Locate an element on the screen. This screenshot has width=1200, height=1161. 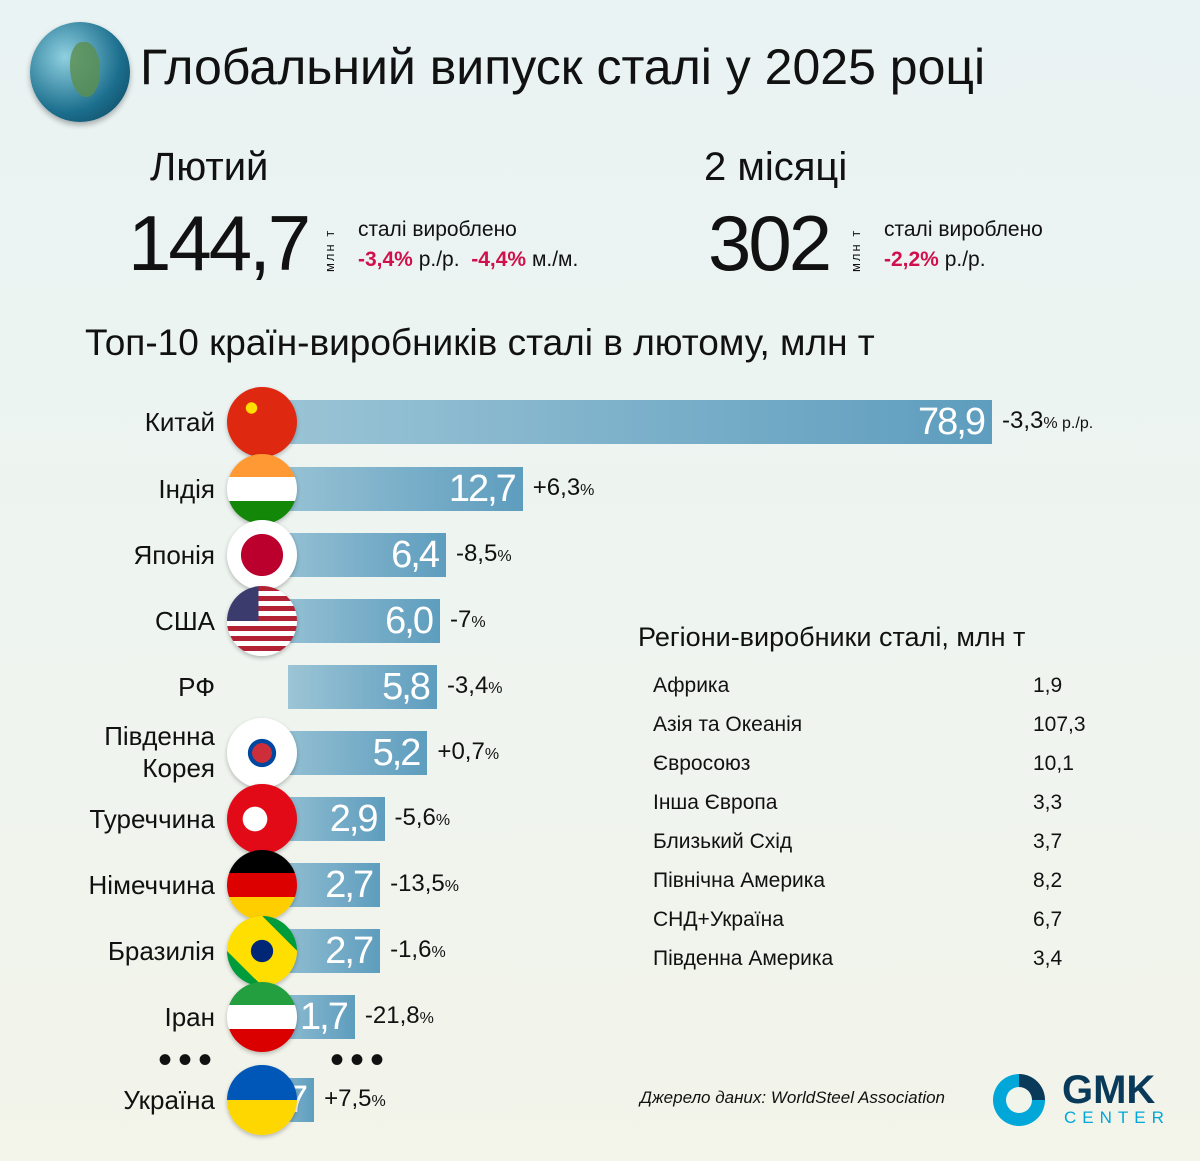
page-title: Глобальний випуск сталі у 2025 році is located at coordinates (563, 67).